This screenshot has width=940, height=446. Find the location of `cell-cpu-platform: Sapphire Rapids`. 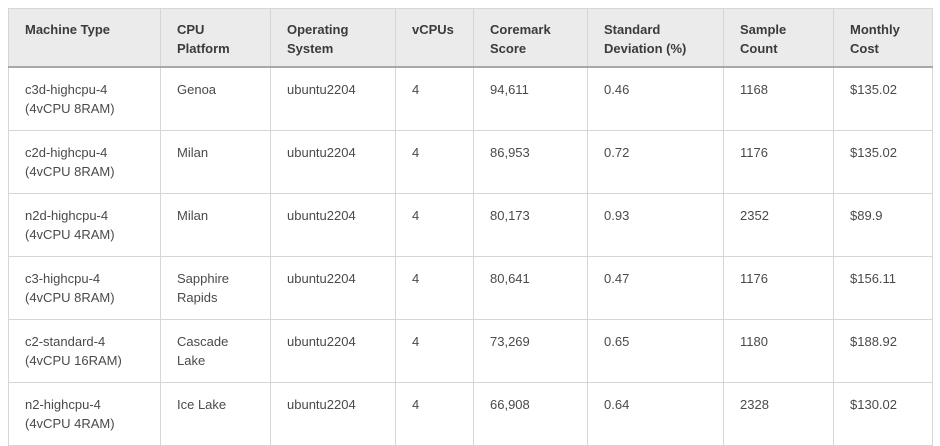

cell-cpu-platform: Sapphire Rapids is located at coordinates (215, 288).